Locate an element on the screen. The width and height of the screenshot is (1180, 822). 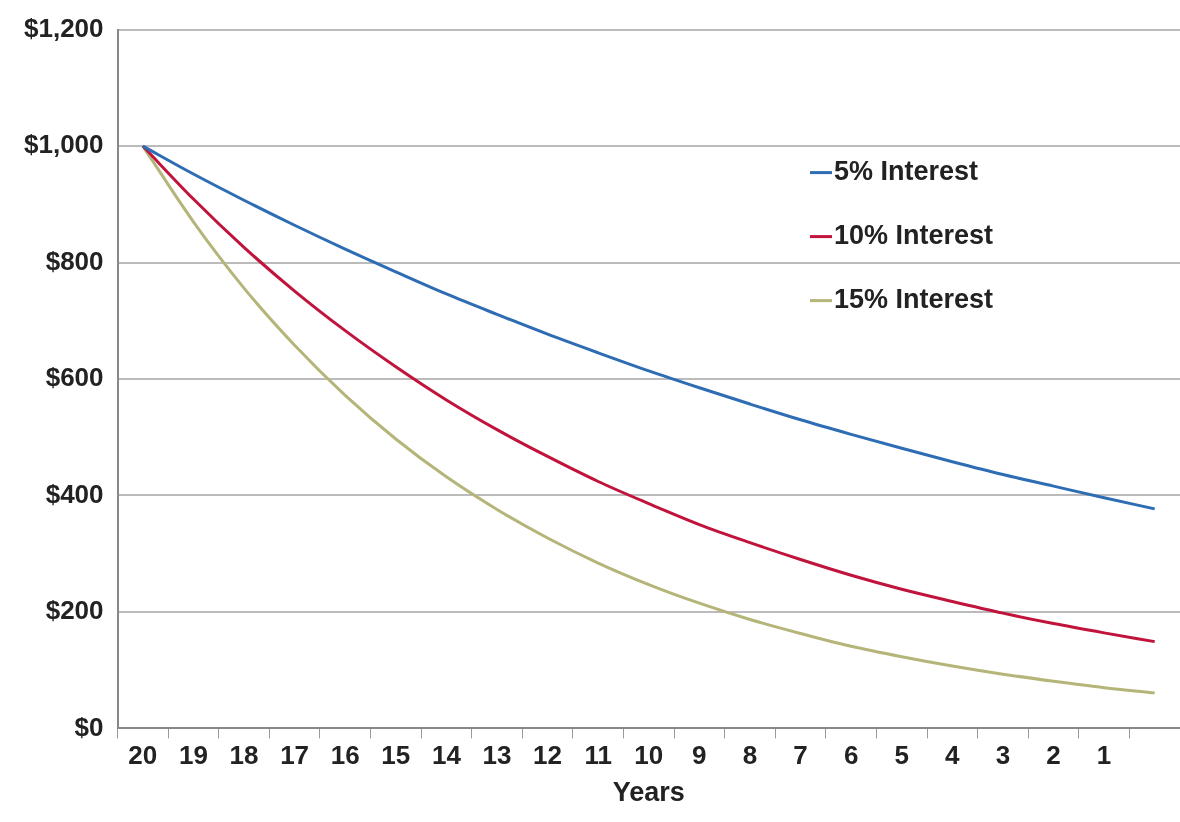
x-tick-label: 4 is located at coordinates (953, 755).